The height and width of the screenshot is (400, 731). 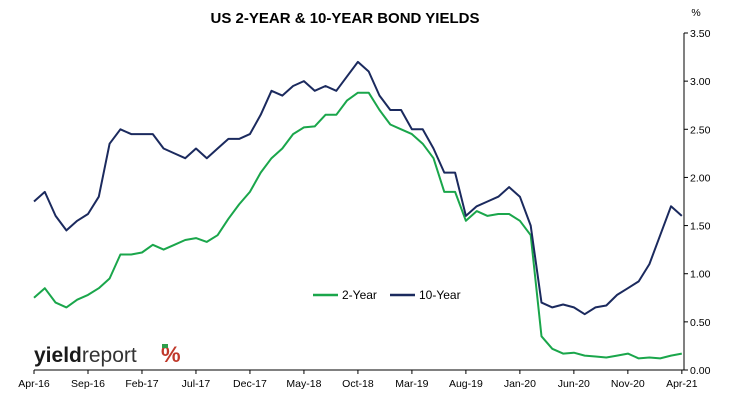 What do you see at coordinates (466, 384) in the screenshot?
I see `x-tick-label: Aug-19` at bounding box center [466, 384].